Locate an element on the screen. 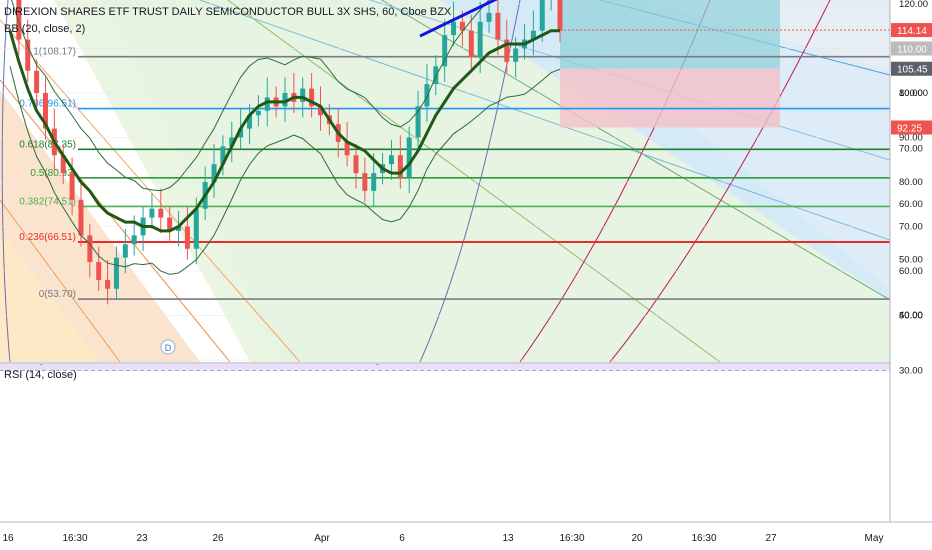 This screenshot has height=550, width=932. time-tick-label: 6 is located at coordinates (402, 538).